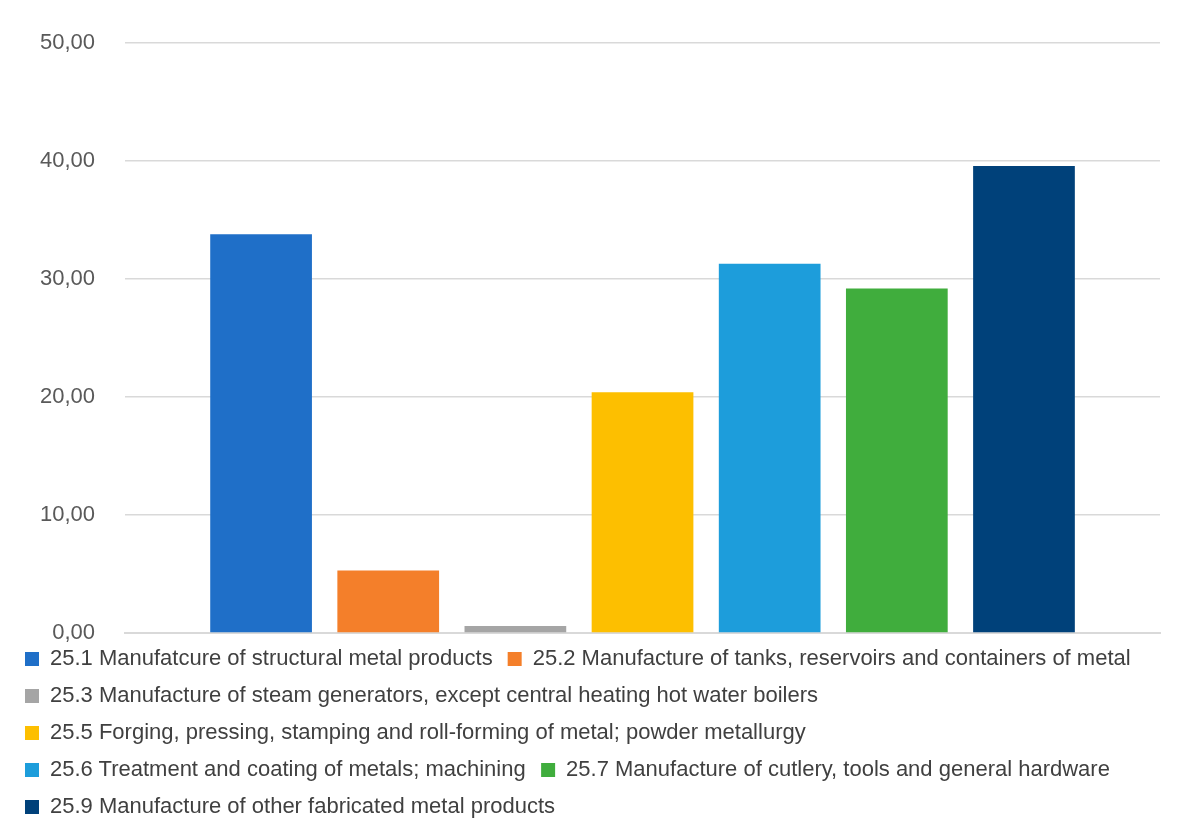 This screenshot has height=833, width=1190. What do you see at coordinates (67, 396) in the screenshot?
I see `y-tick-label: 20,00` at bounding box center [67, 396].